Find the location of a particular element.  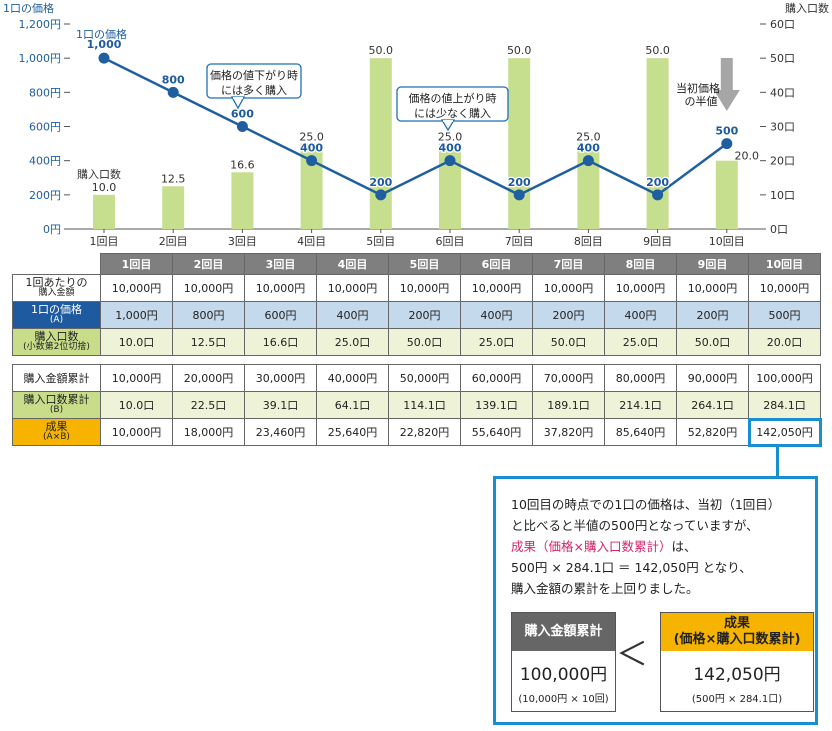

price-value-label: 500 is located at coordinates (726, 131).